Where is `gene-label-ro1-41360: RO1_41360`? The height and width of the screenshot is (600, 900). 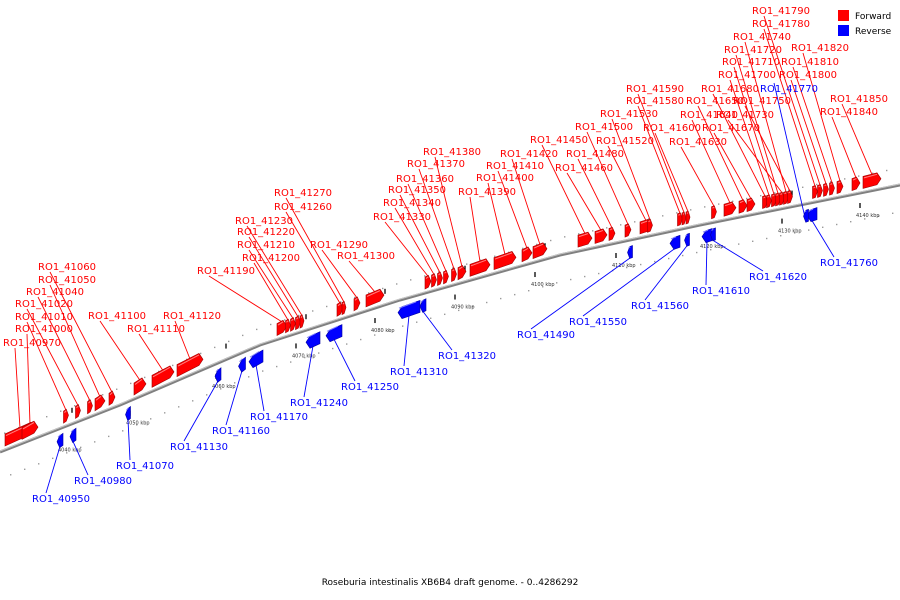 gene-label-ro1-41360: RO1_41360 is located at coordinates (425, 179).